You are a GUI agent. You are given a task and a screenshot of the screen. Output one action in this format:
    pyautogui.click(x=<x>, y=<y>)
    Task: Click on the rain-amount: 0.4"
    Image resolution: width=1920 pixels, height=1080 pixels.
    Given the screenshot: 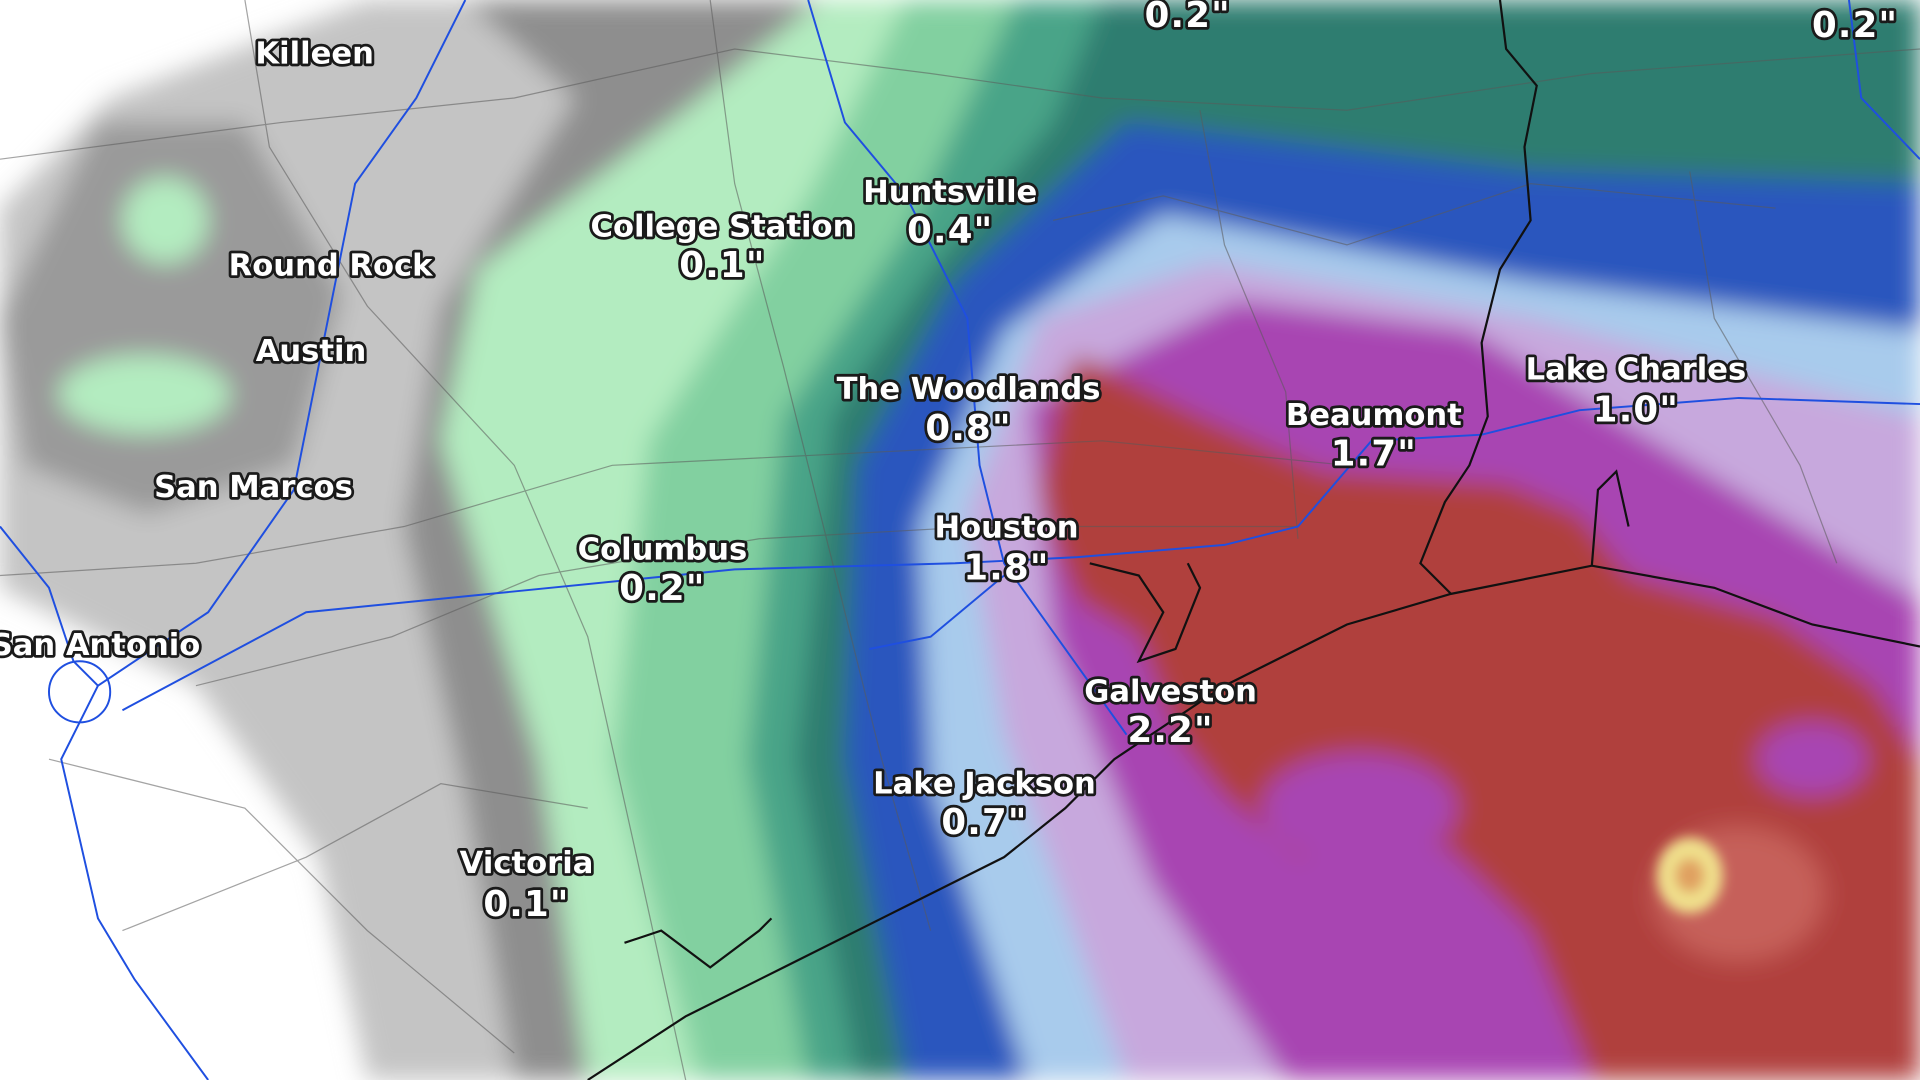 What is the action you would take?
    pyautogui.click(x=950, y=231)
    